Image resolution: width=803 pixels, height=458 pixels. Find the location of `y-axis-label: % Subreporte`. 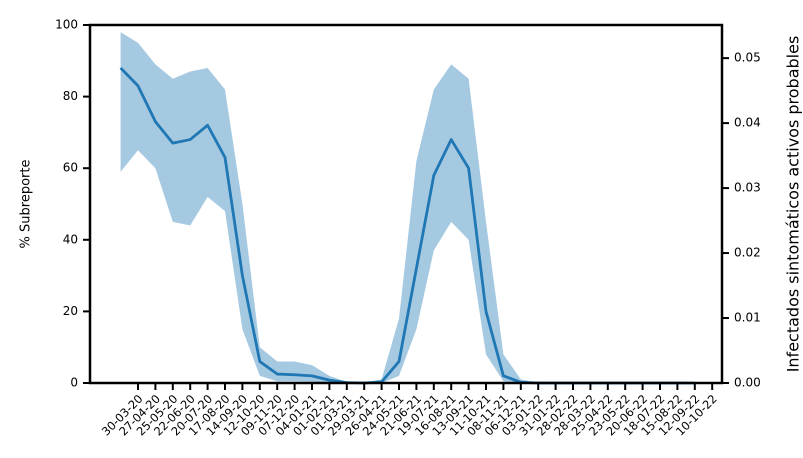

y-axis-label: % Subreporte is located at coordinates (26, 204).